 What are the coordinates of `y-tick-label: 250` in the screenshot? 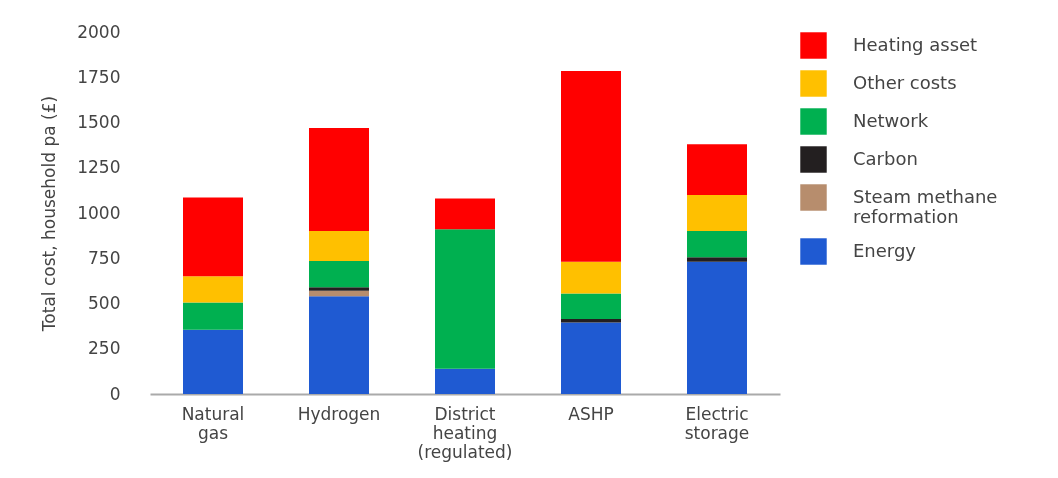 It's located at (104, 348).